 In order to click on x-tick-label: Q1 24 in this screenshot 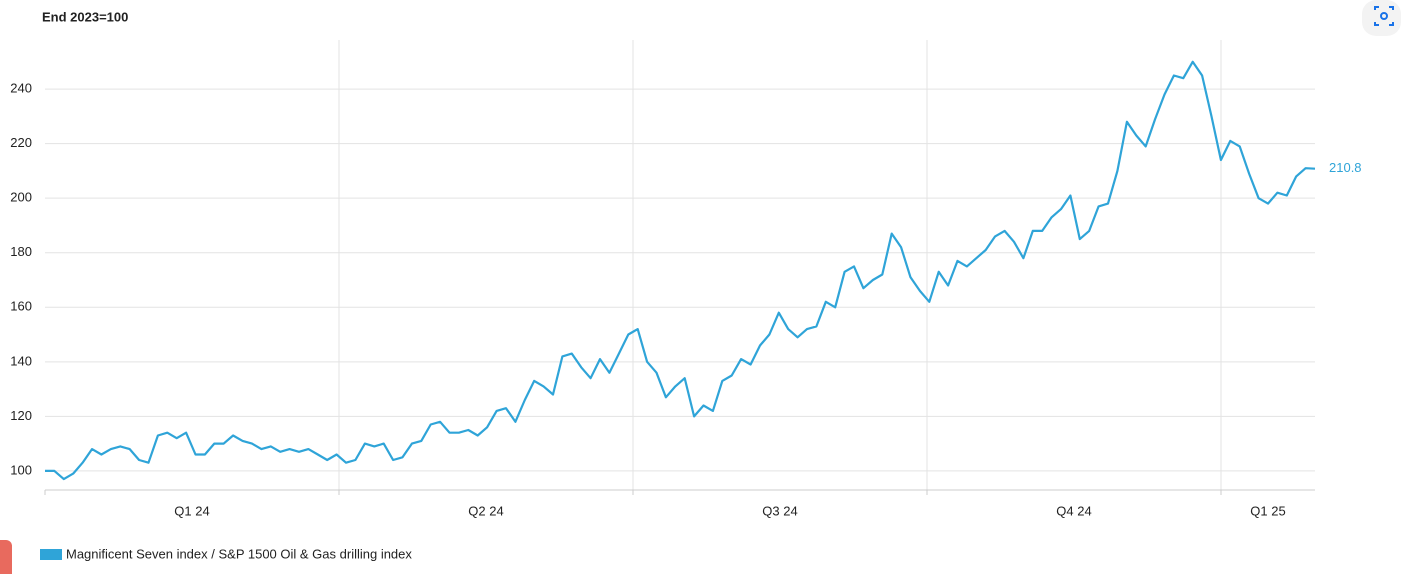, I will do `click(191, 510)`.